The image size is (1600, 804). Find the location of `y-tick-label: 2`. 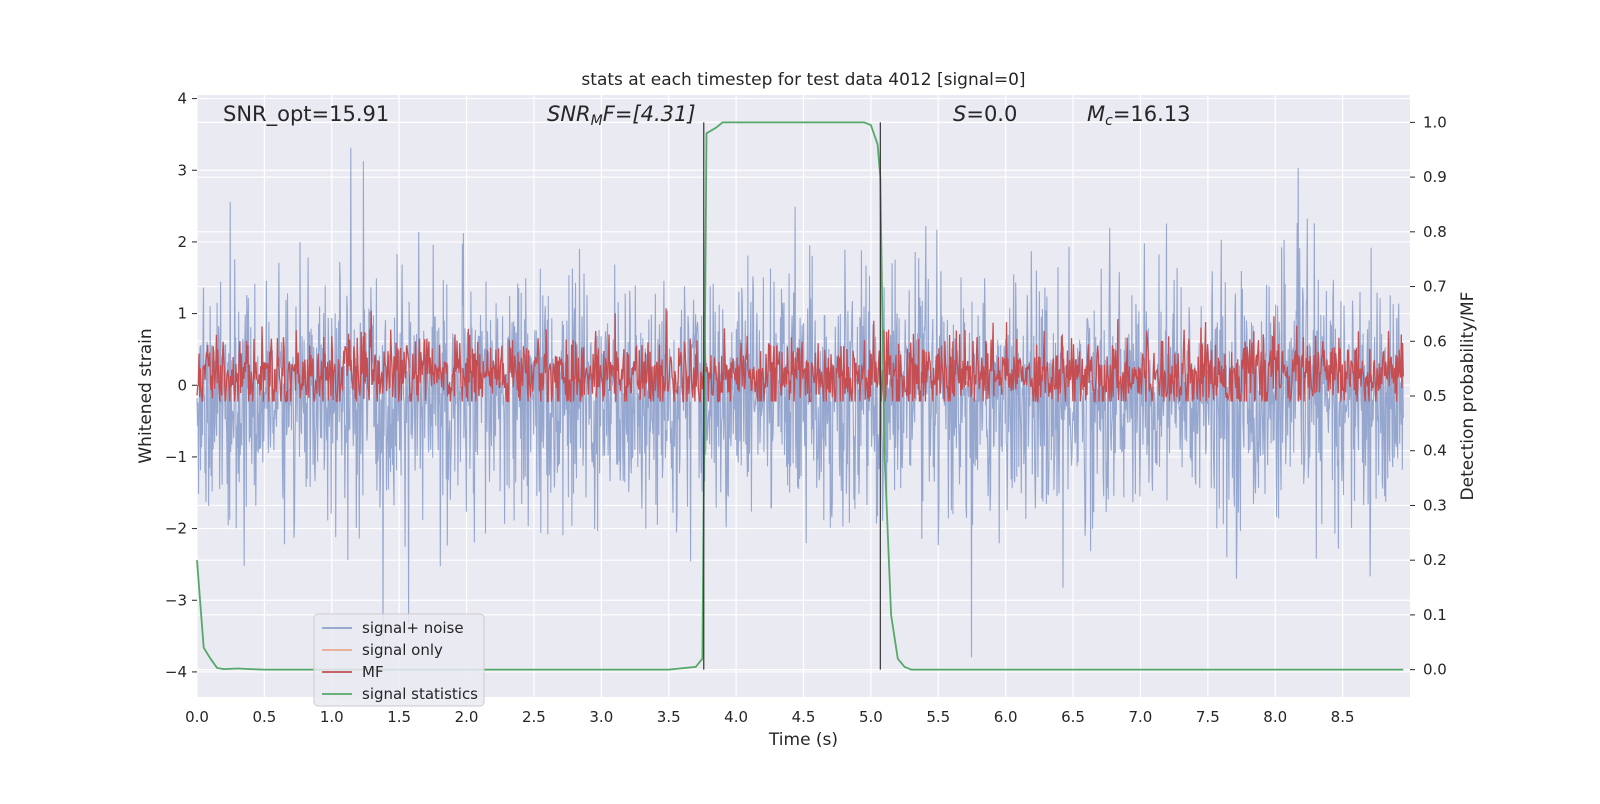

y-tick-label: 2 is located at coordinates (182, 242).